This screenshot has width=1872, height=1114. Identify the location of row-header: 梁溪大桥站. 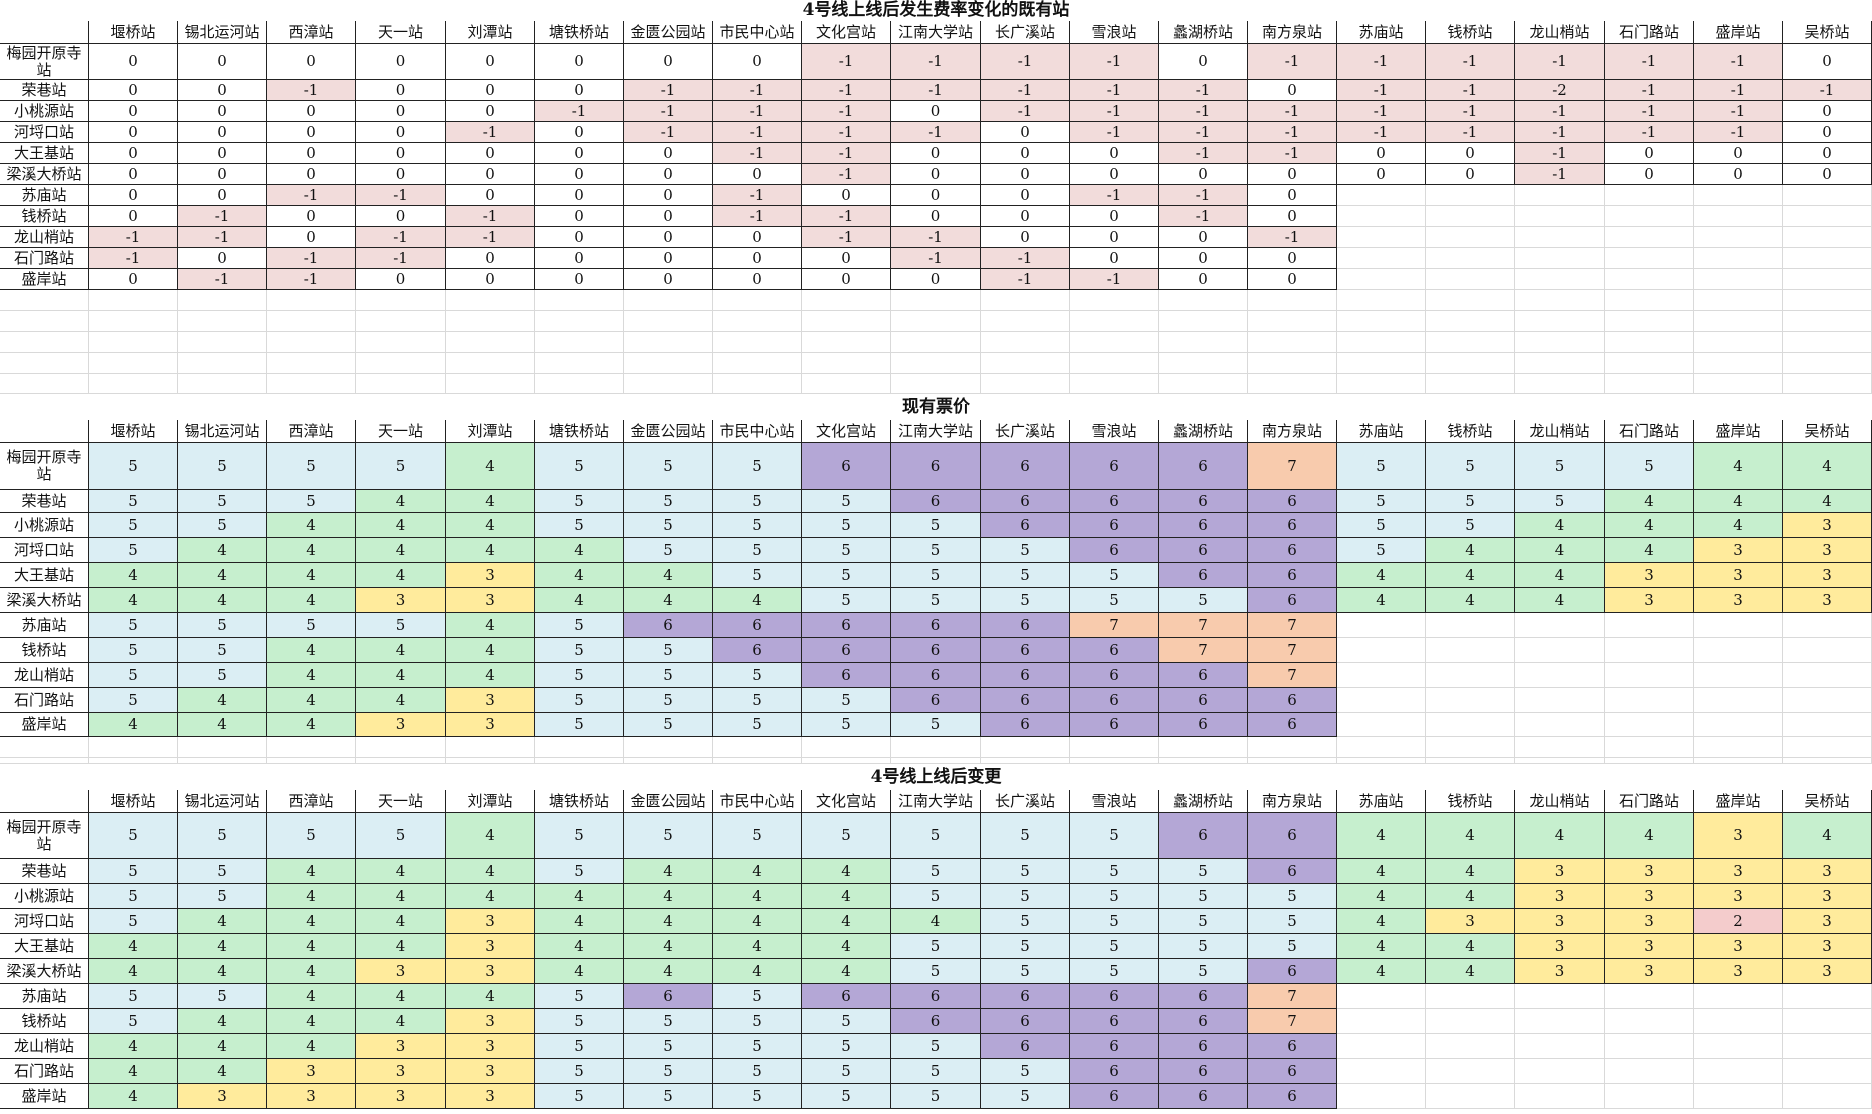
(44, 971).